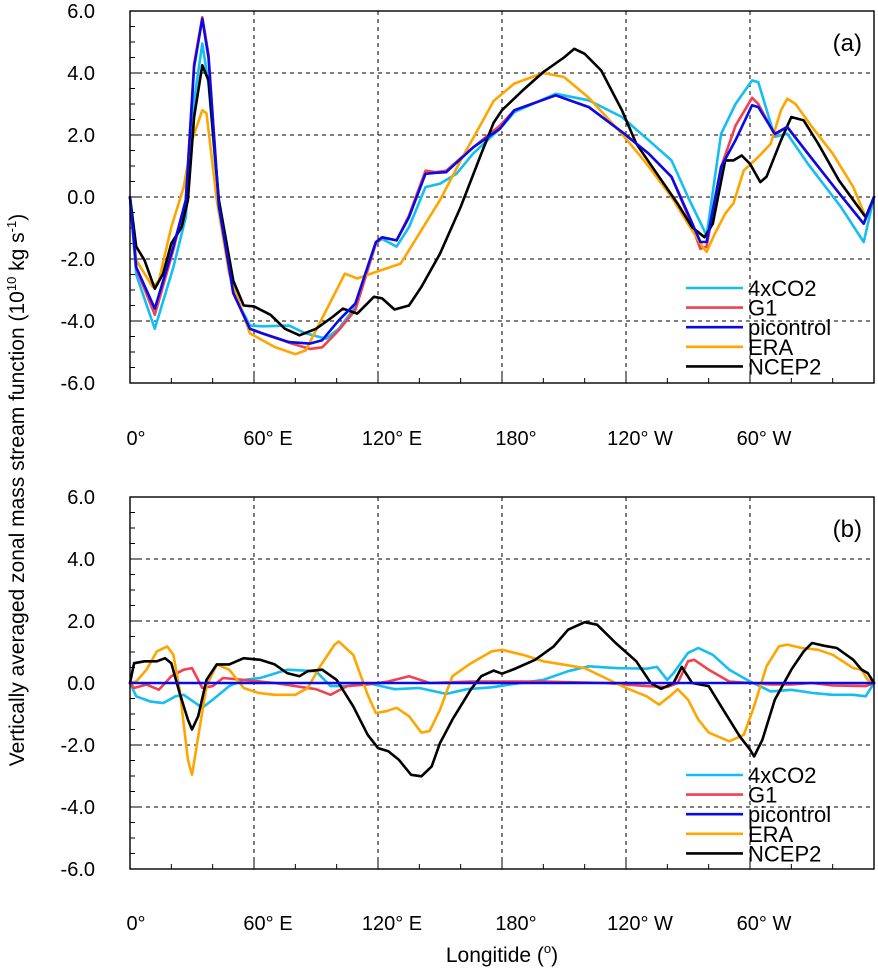 The width and height of the screenshot is (878, 974). Describe the element at coordinates (847, 529) in the screenshot. I see `panel-label: (b)` at that location.